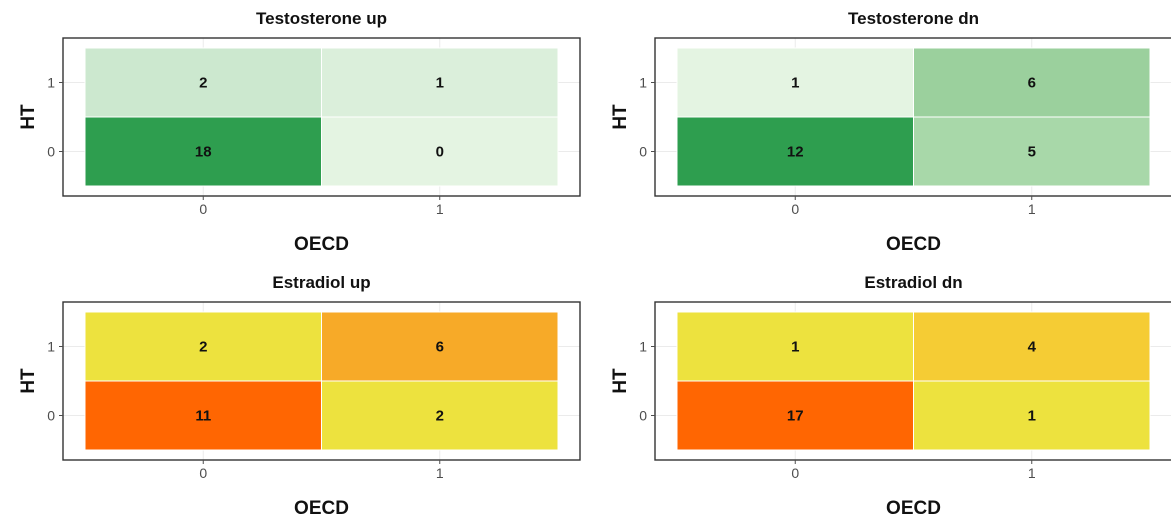 Image resolution: width=1171 pixels, height=521 pixels. Describe the element at coordinates (913, 18) in the screenshot. I see `chart-title: Testosterone dn` at that location.